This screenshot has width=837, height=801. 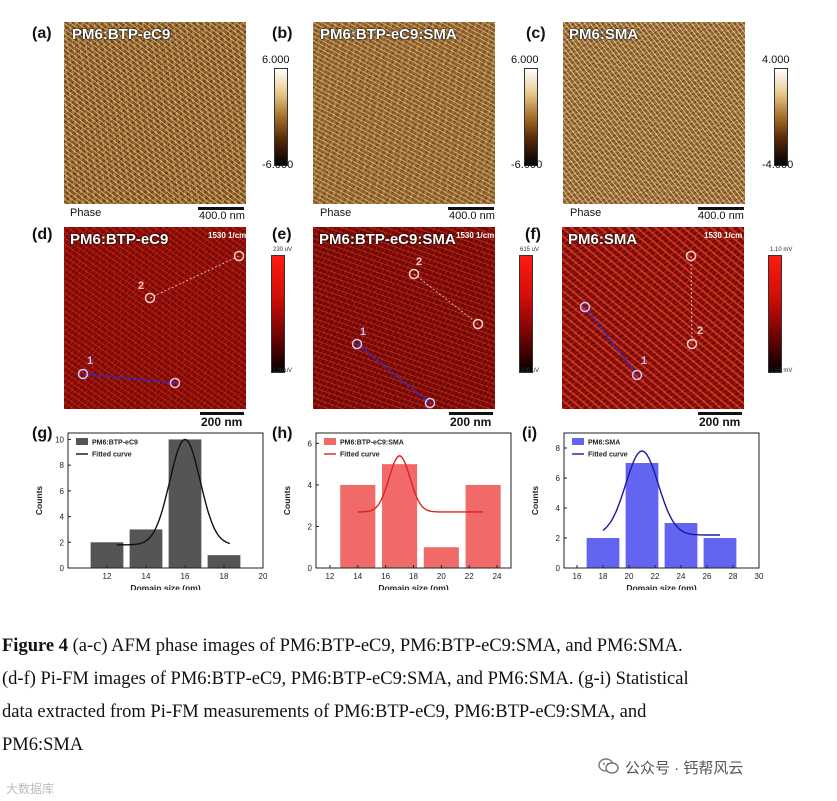 I want to click on colorbar-gradient-c, so click(x=781, y=117).